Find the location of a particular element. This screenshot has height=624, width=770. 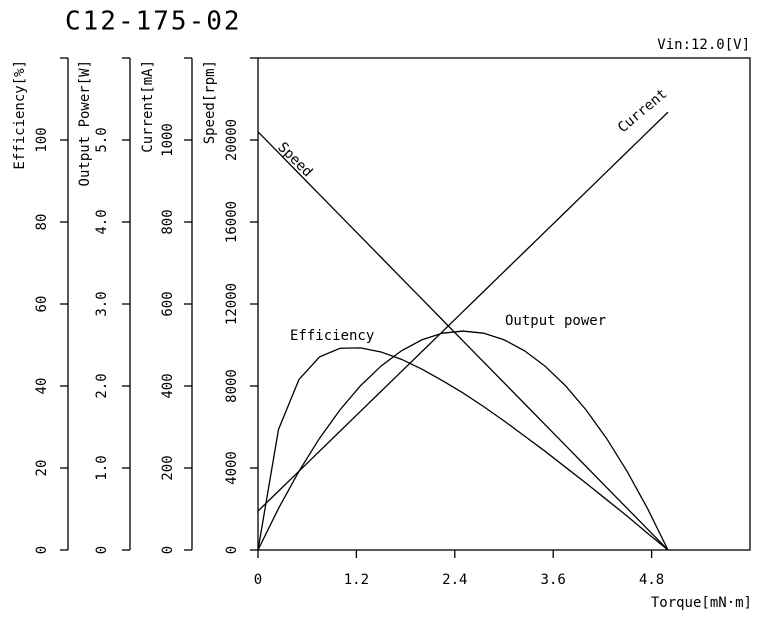

x-tick-label: 2.4 is located at coordinates (454, 580).